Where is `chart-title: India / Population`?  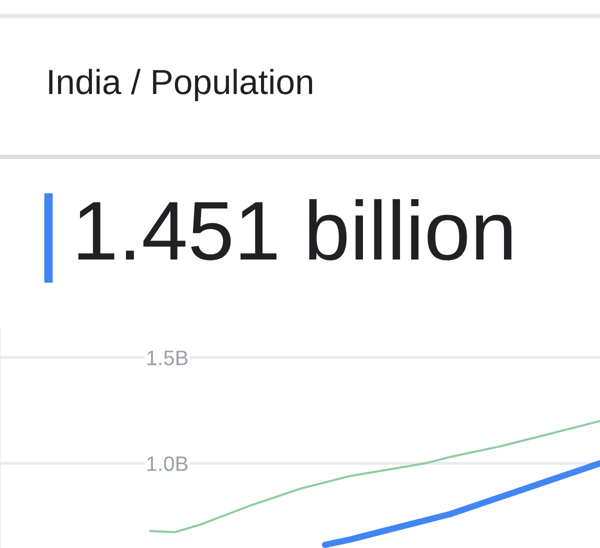
chart-title: India / Population is located at coordinates (180, 85).